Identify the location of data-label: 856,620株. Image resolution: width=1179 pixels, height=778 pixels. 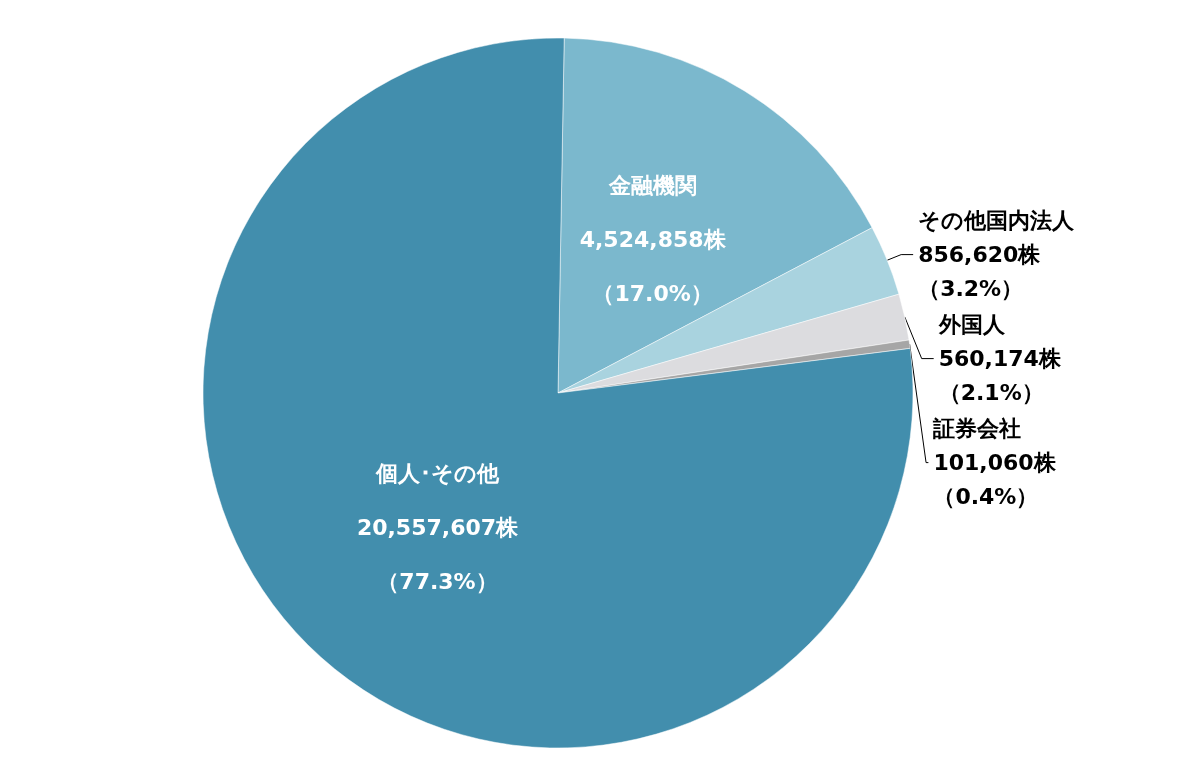
(980, 255).